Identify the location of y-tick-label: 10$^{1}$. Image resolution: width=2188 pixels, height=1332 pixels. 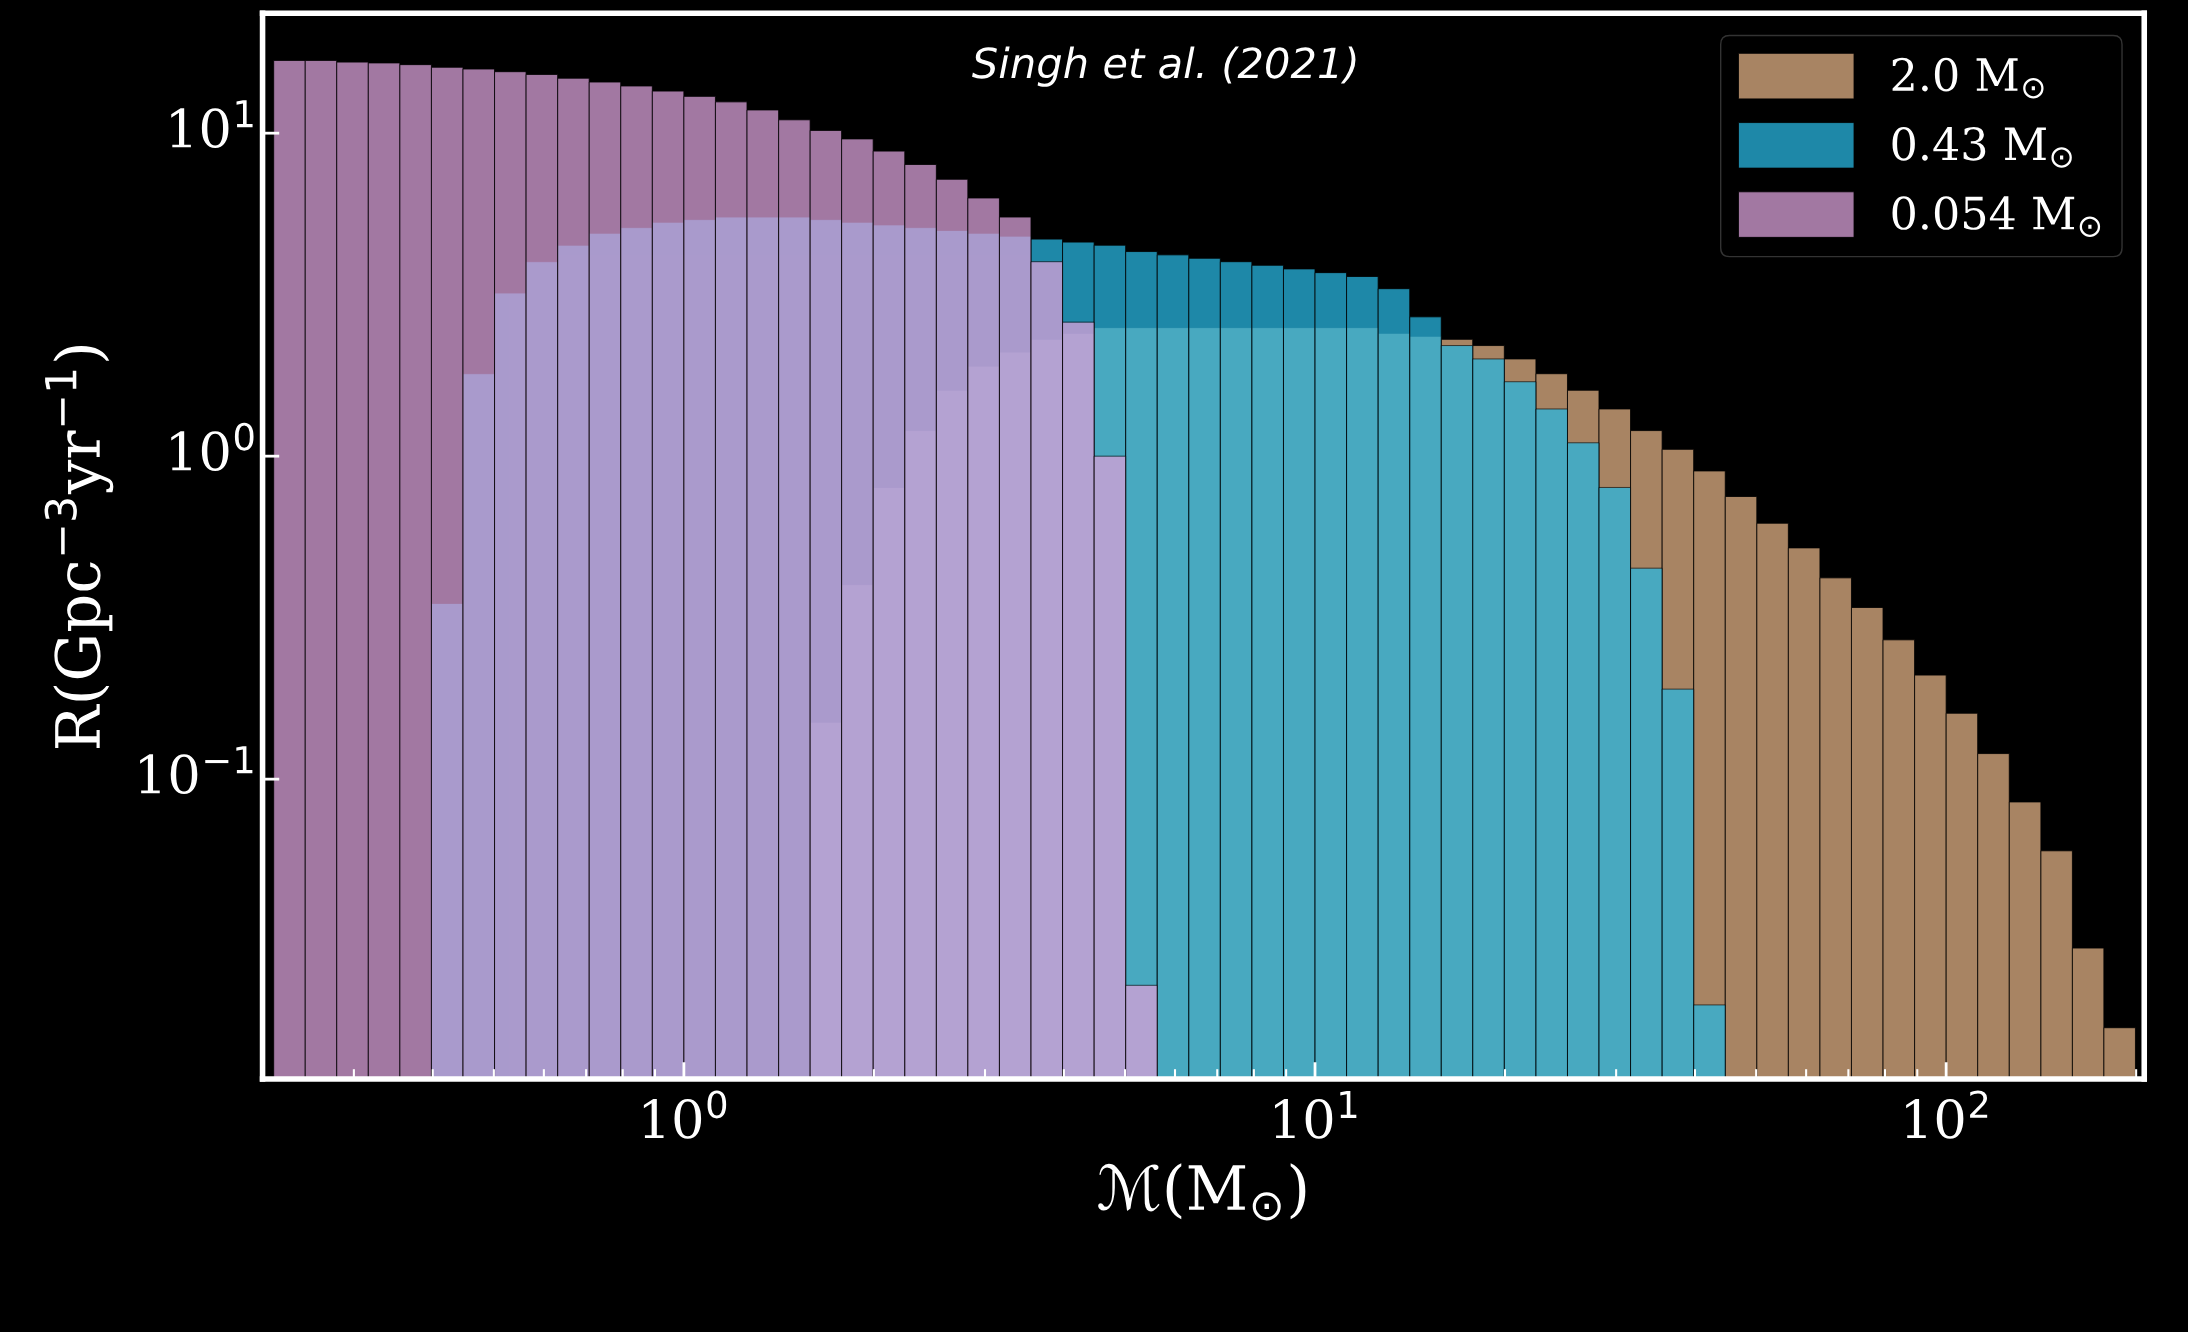
(212, 124).